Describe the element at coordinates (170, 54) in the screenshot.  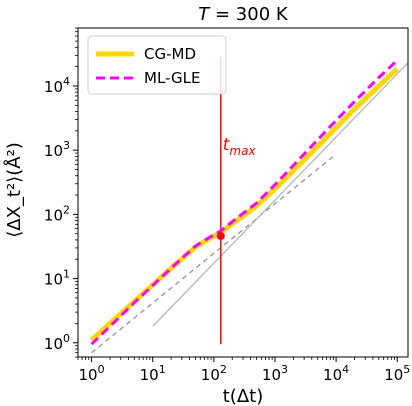
I see `legend-label-cg-md: CG-MD` at that location.